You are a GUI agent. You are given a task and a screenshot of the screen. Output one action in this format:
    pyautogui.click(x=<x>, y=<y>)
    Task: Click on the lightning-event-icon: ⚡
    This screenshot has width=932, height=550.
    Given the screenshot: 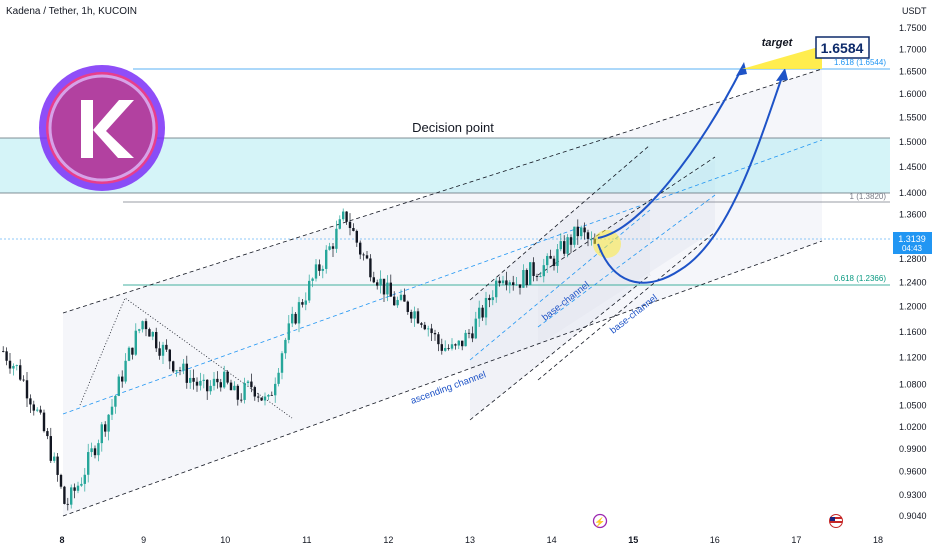 What is the action you would take?
    pyautogui.click(x=600, y=521)
    